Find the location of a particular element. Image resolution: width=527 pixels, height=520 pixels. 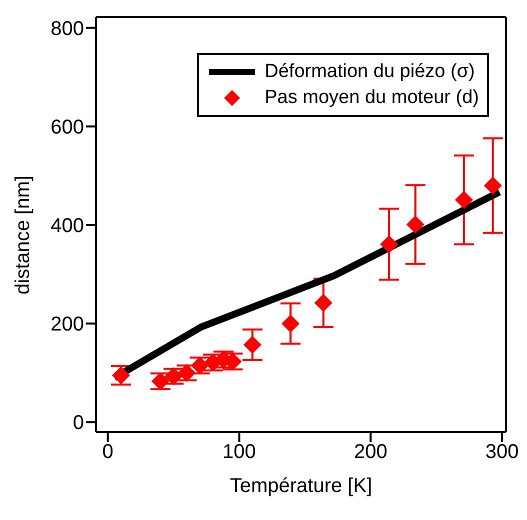

x-tick-label: 0 is located at coordinates (108, 452).